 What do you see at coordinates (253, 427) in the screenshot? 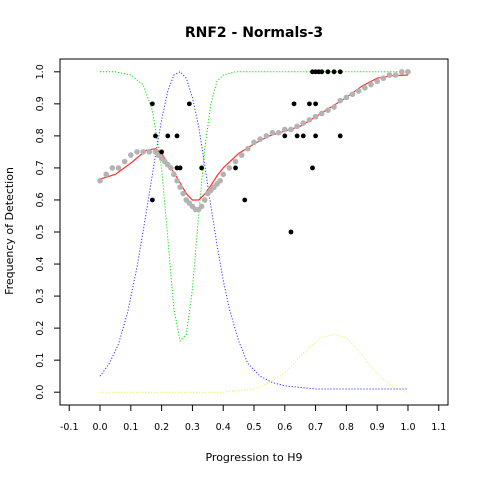
I see `x-tick-label: 0.5` at bounding box center [253, 427].